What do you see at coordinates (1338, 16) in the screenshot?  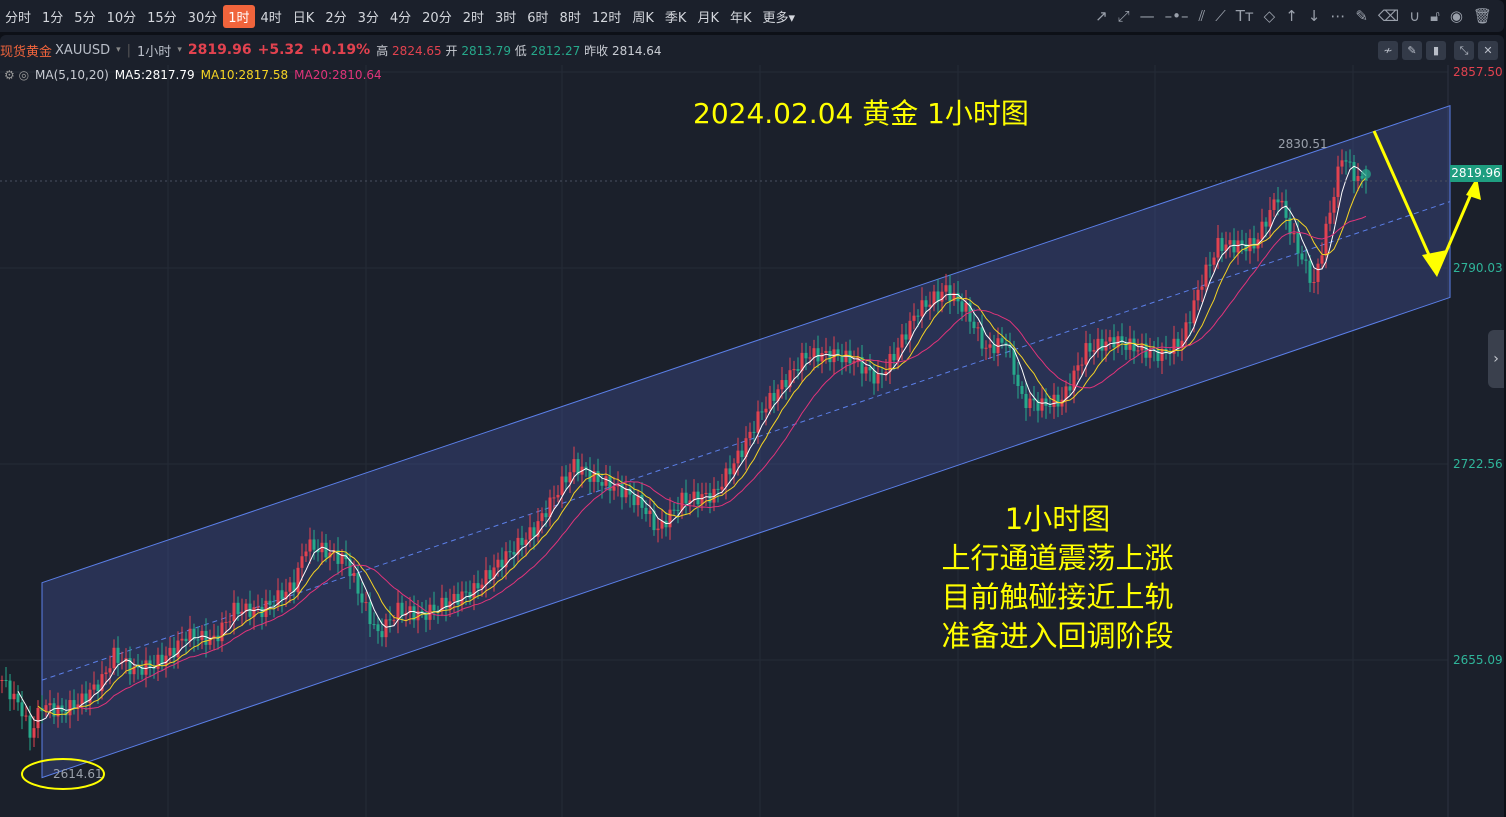 I see `more-icon: ⋯` at bounding box center [1338, 16].